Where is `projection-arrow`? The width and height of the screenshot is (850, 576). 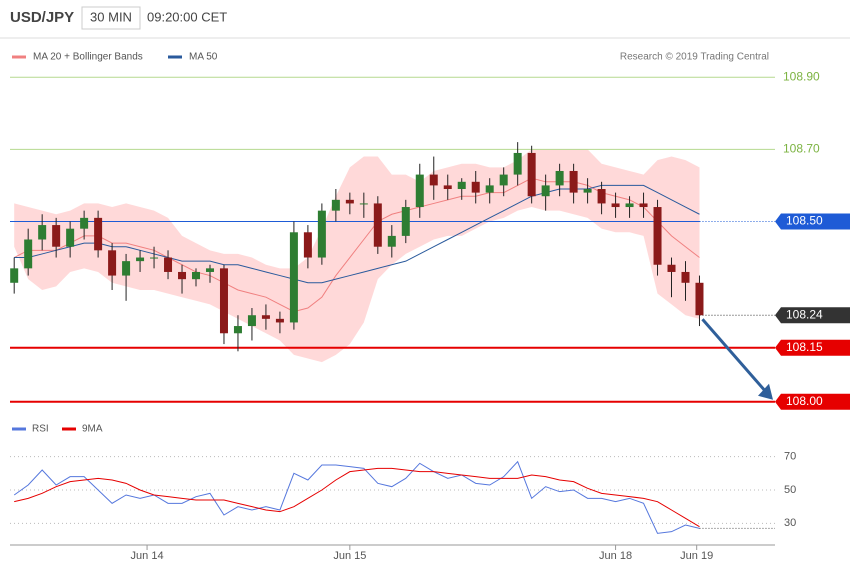 projection-arrow is located at coordinates (734, 355).